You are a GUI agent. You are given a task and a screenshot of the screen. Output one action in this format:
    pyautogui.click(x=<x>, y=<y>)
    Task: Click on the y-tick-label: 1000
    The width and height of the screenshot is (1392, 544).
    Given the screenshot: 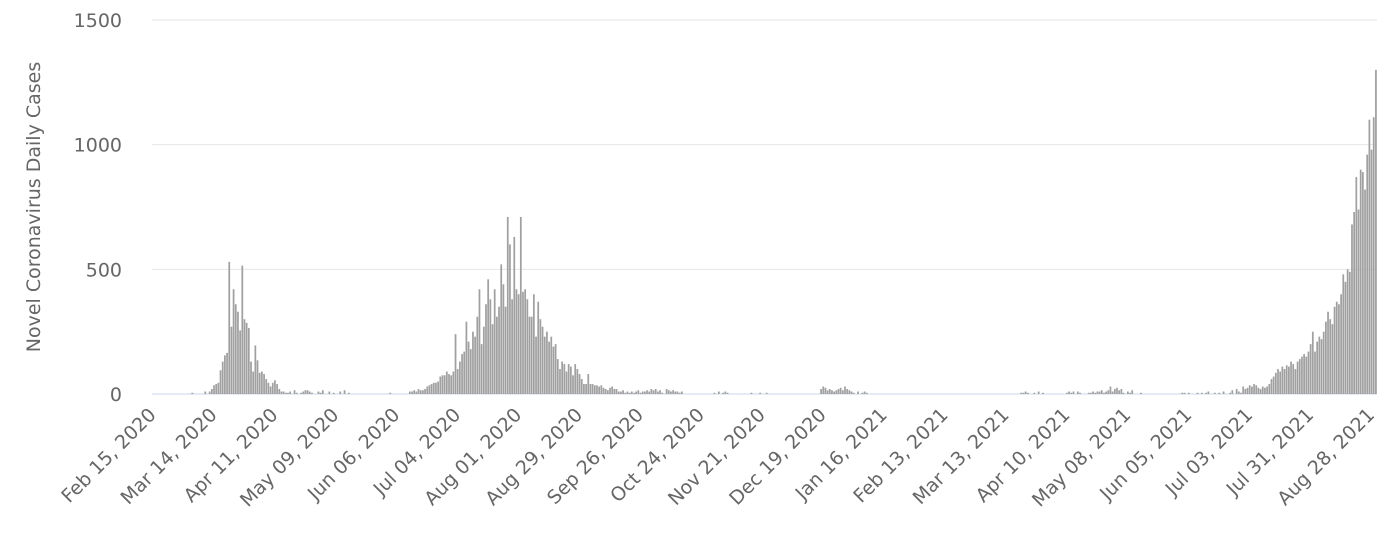 What is the action you would take?
    pyautogui.click(x=98, y=146)
    